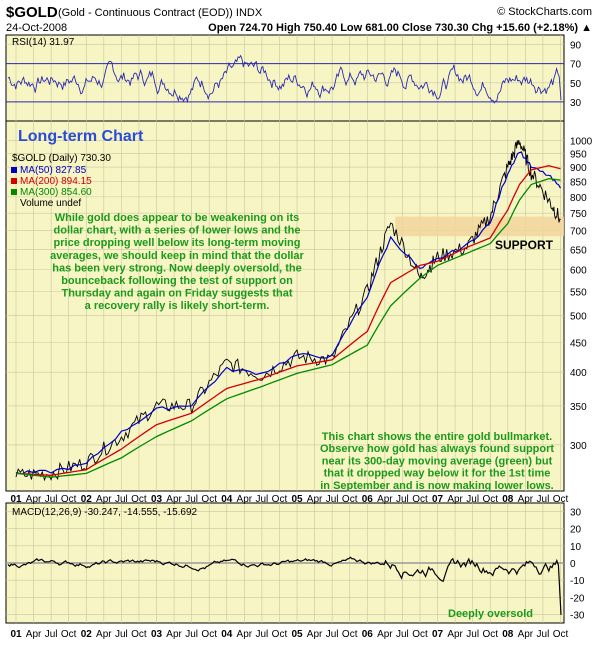 Image resolution: width=598 pixels, height=646 pixels. I want to click on price-legend-volume: Volume undef, so click(50, 203).